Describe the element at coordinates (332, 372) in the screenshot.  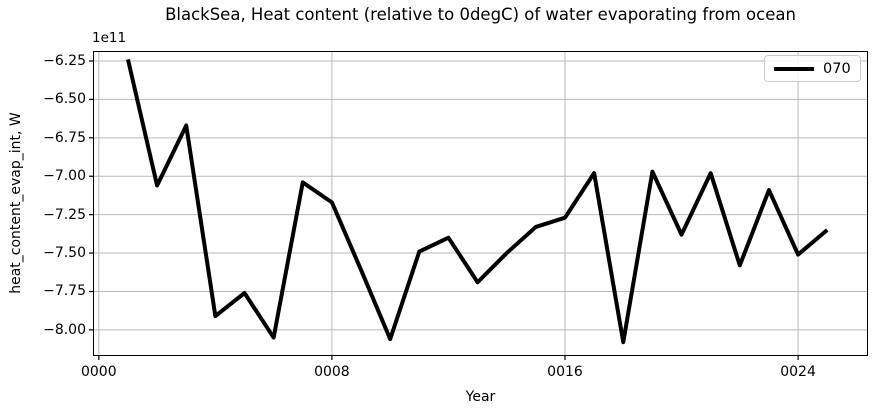
I see `x-tick-label: 0008` at that location.